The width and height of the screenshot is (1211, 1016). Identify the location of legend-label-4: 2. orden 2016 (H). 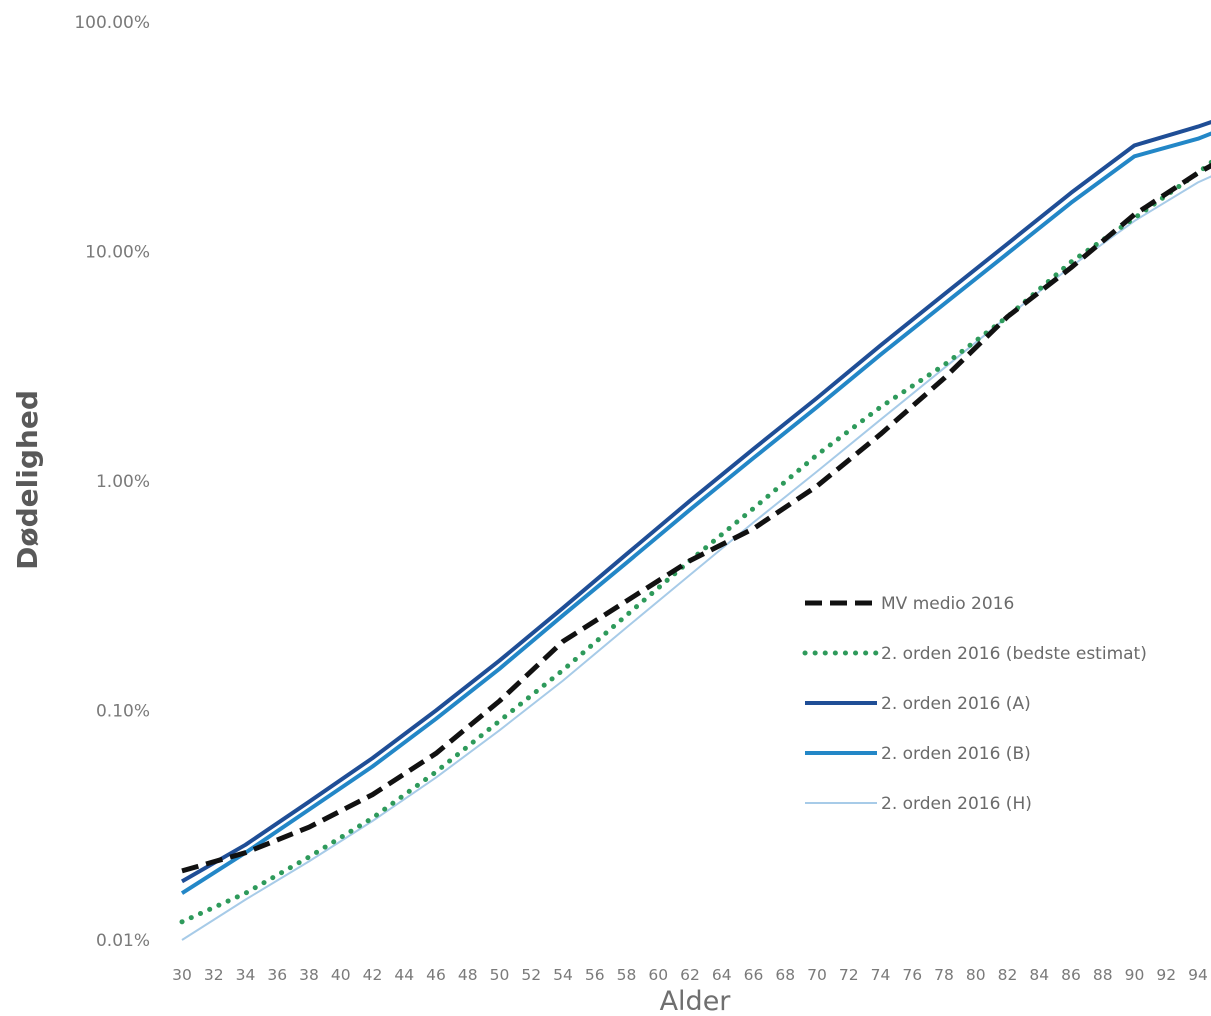
(956, 804).